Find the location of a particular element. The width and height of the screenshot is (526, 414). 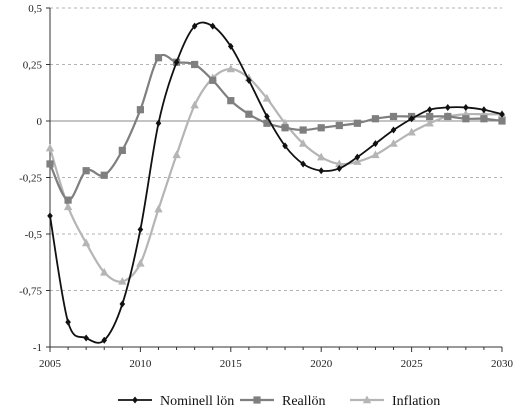

legend-label: Inflation is located at coordinates (416, 401).